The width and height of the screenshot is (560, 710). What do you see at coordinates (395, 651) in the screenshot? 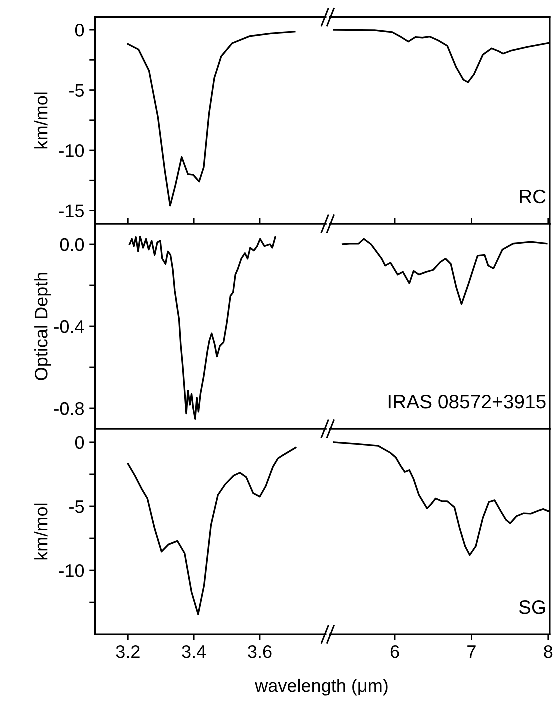
I see `x-tick-label: 6` at bounding box center [395, 651].